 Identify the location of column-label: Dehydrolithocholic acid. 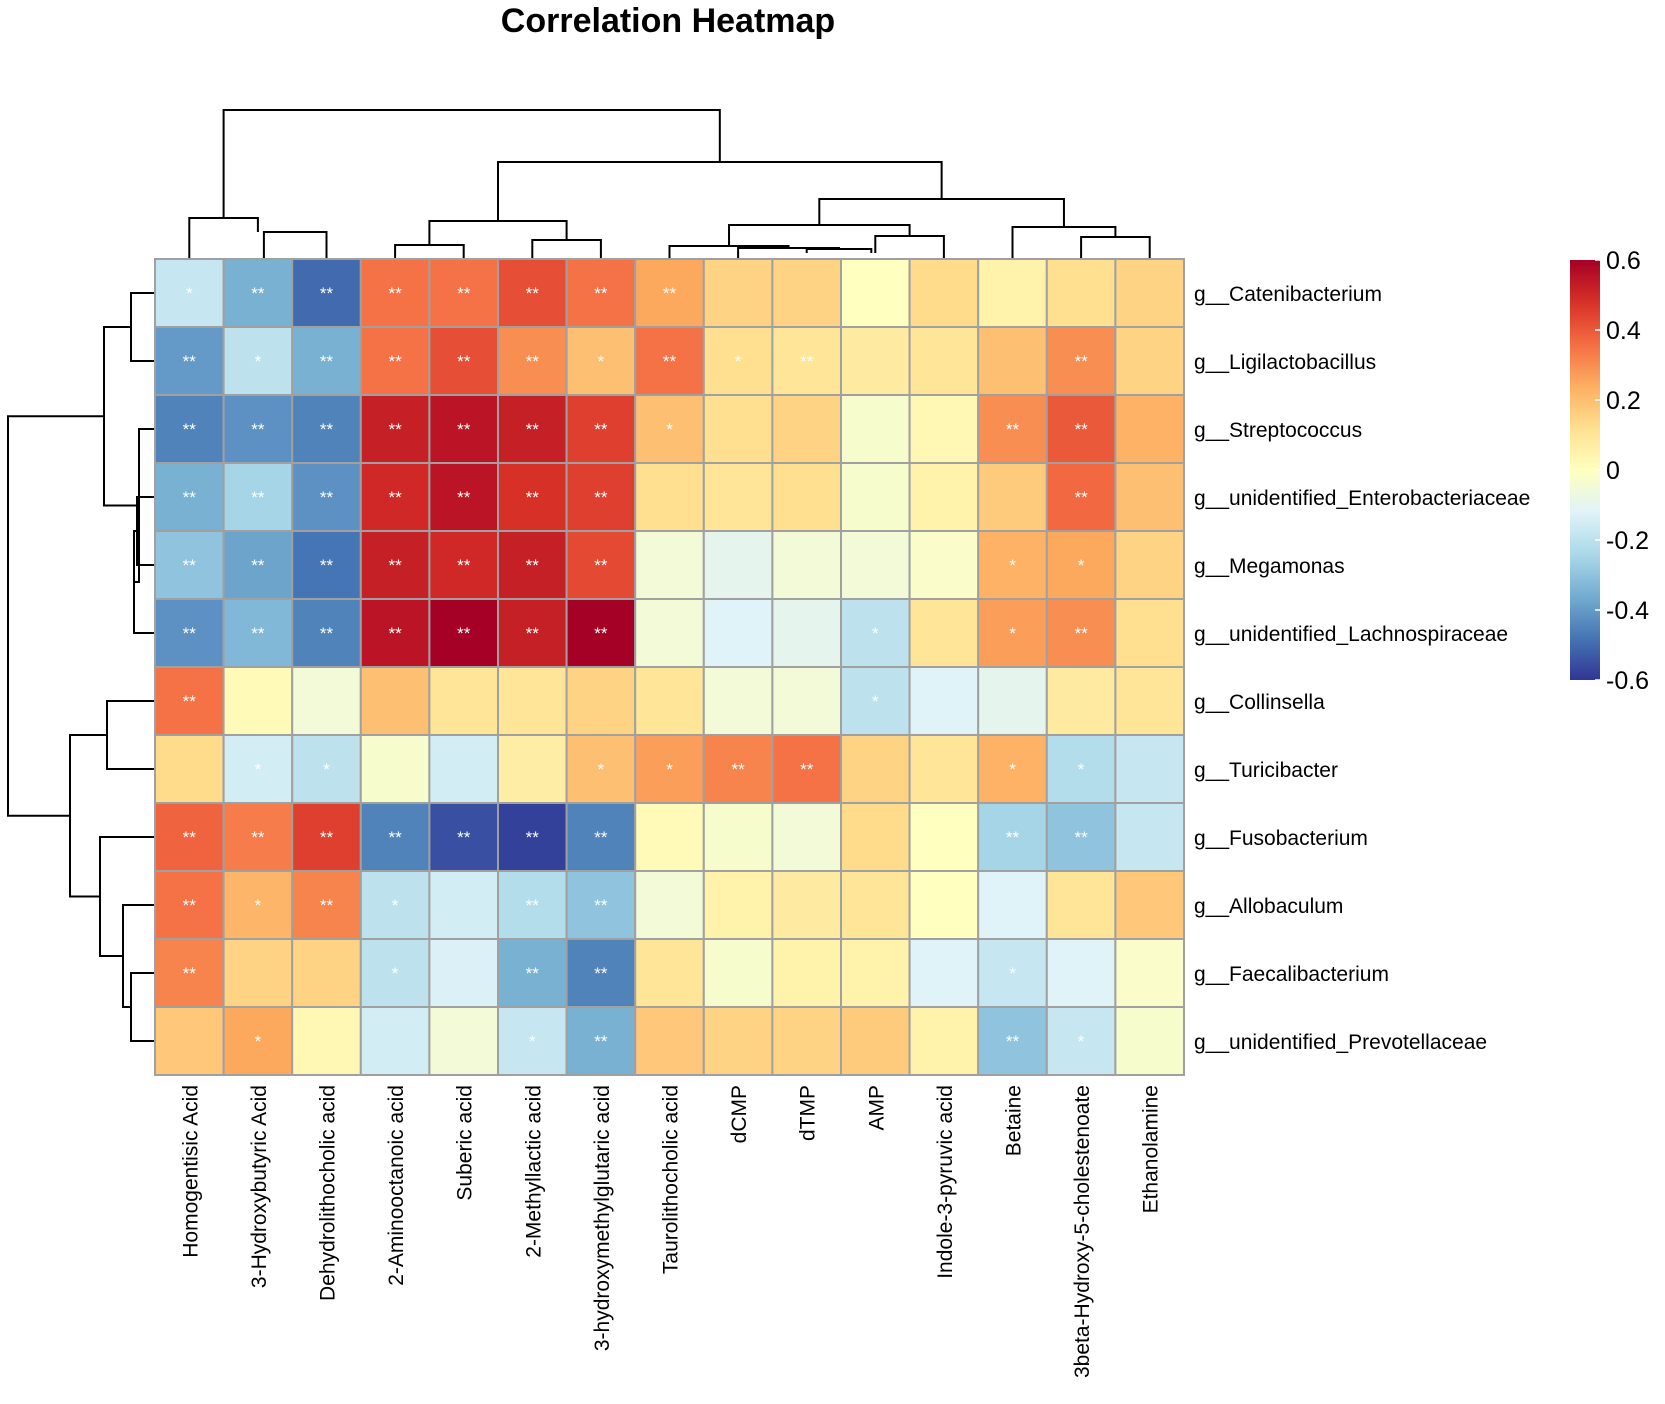
(328, 1193).